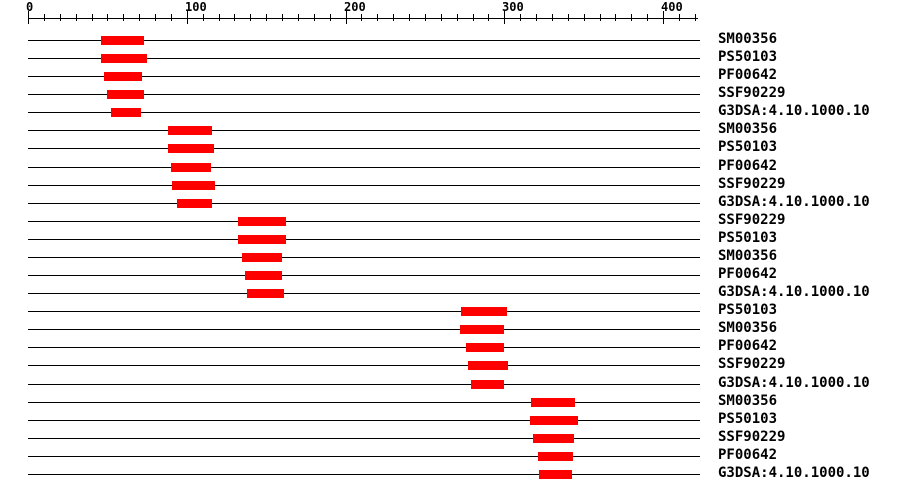 The height and width of the screenshot is (490, 900). What do you see at coordinates (672, 7) in the screenshot?
I see `x-axis-tick-label: 400` at bounding box center [672, 7].